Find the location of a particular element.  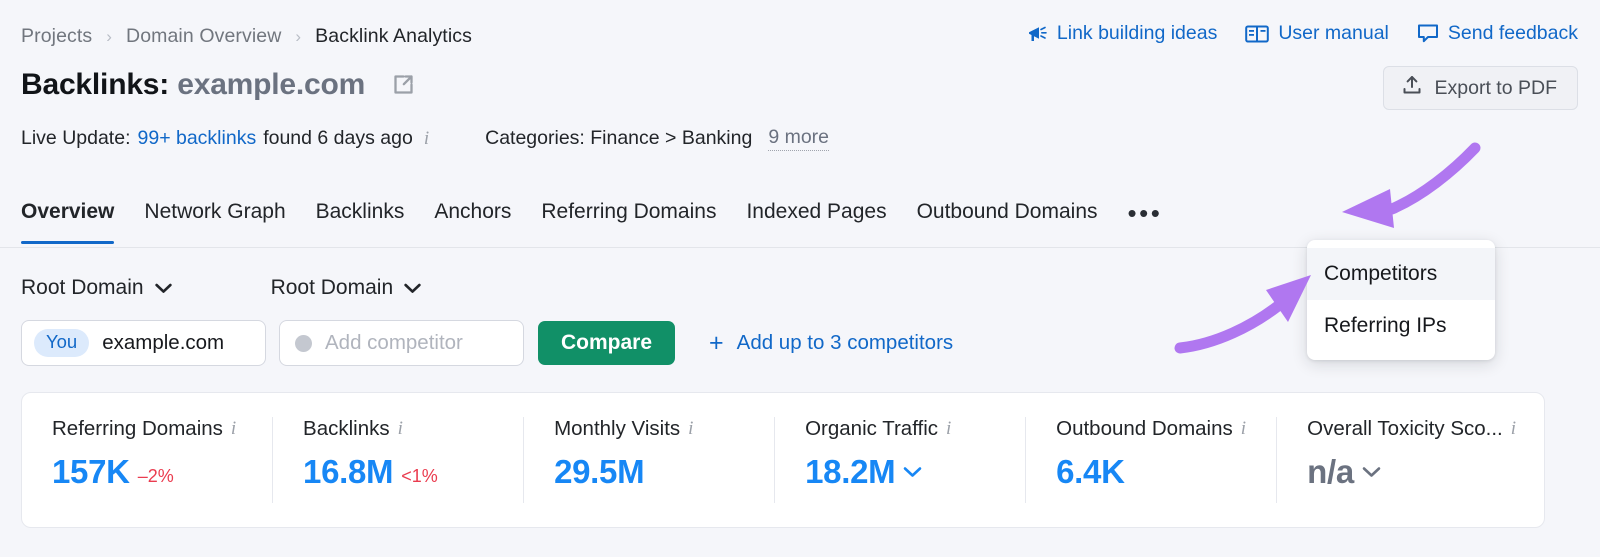

scope-selectors: Root Domain Root Domain is located at coordinates (221, 288).